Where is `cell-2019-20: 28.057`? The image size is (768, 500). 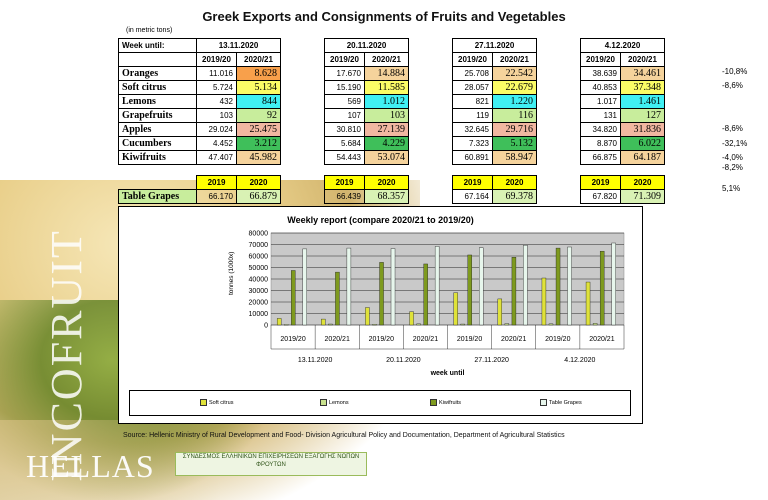 cell-2019-20: 28.057 is located at coordinates (472, 87).